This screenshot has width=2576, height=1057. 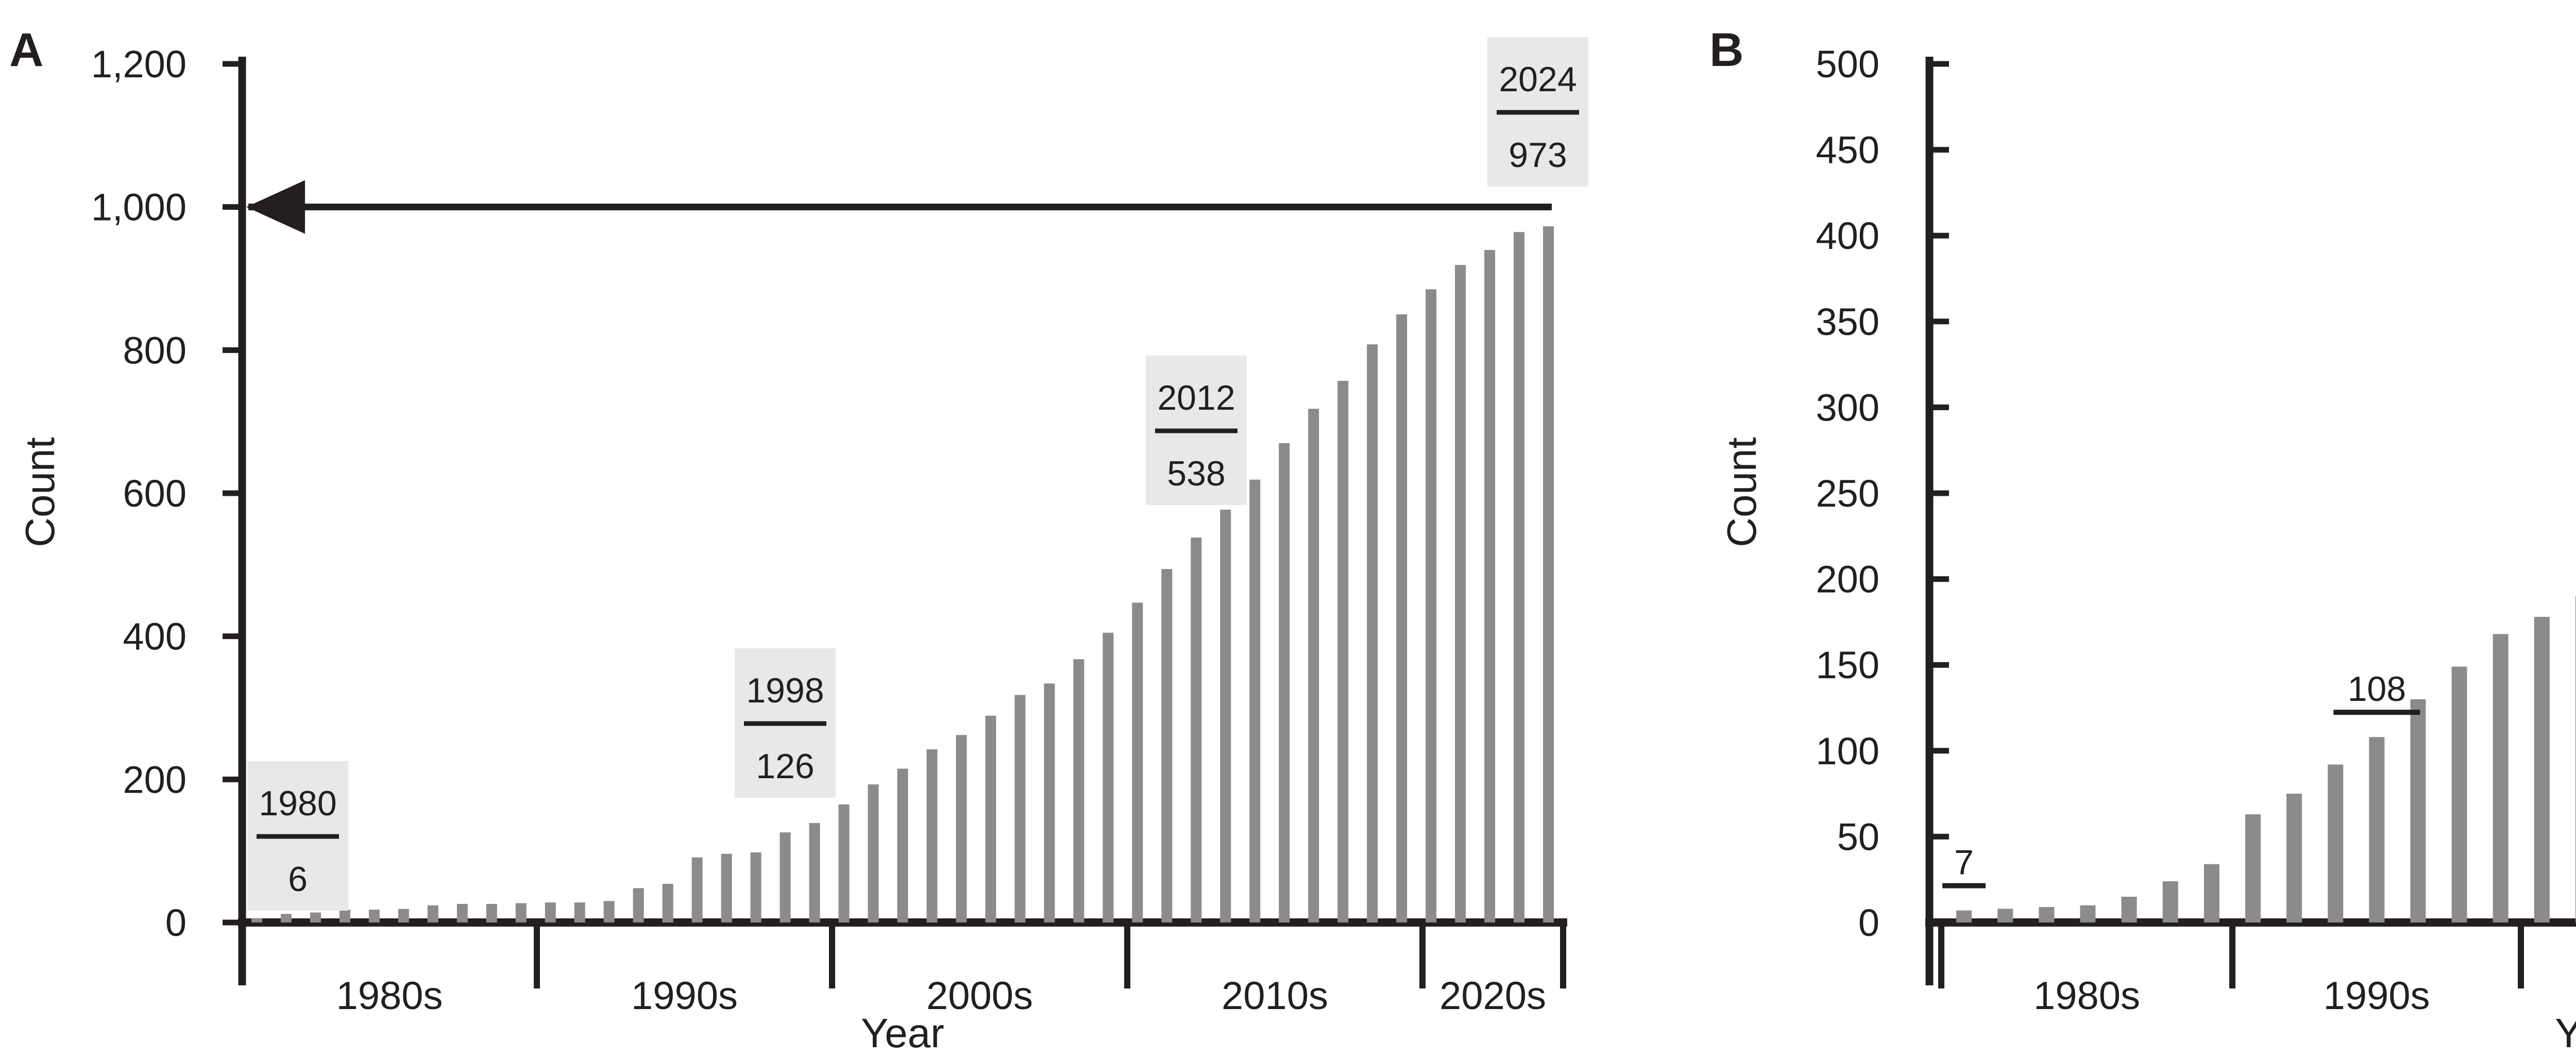 I want to click on panel-a-x-axis-title: Year, so click(x=902, y=1033).